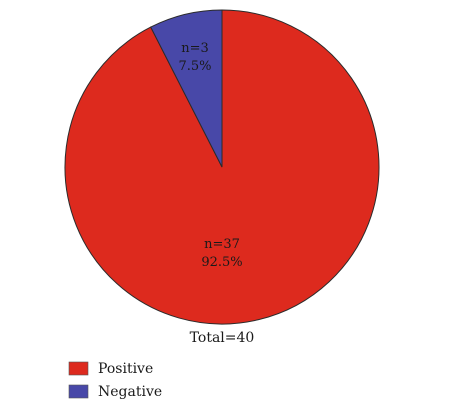 This screenshot has height=404, width=450. I want to click on pie-slice-labels: n=37 92.5% n=3 7.5%, so click(210, 155).